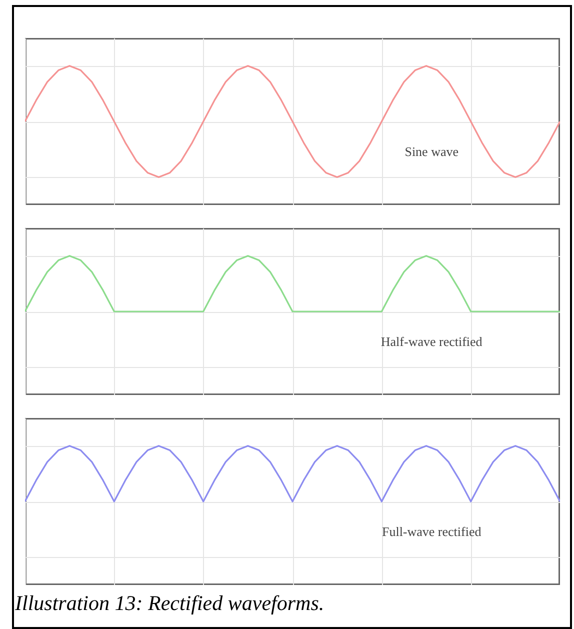 Image resolution: width=574 pixels, height=629 pixels. I want to click on series-label: Half-wave rectified, so click(431, 342).